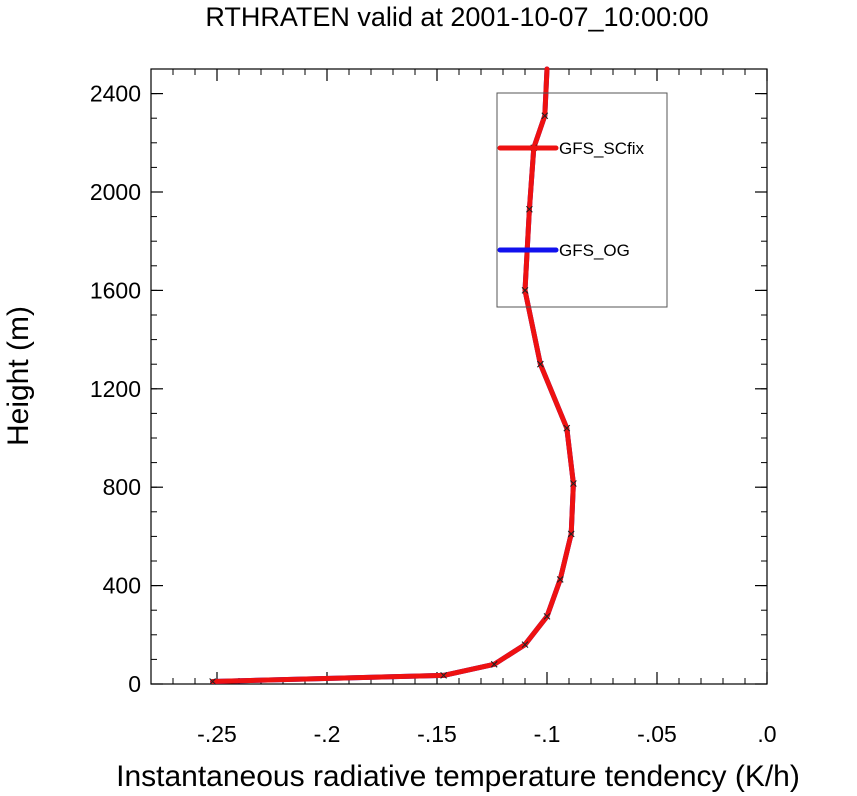  I want to click on legend-label-gfs-og: GFS_OG, so click(594, 250).